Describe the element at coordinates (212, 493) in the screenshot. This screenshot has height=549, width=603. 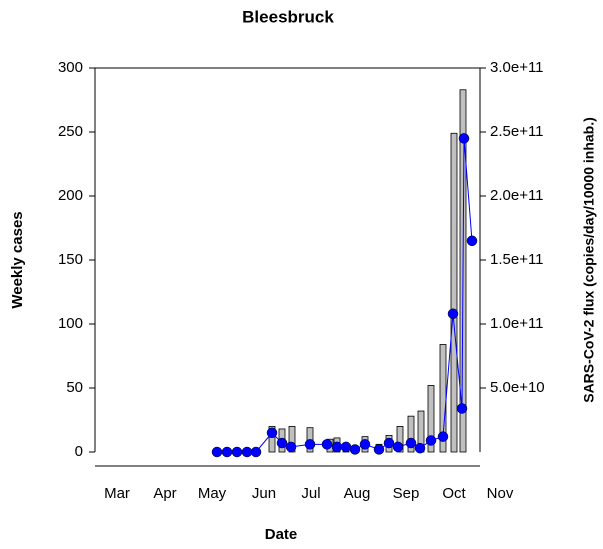
I see `x-tick-label: May` at that location.